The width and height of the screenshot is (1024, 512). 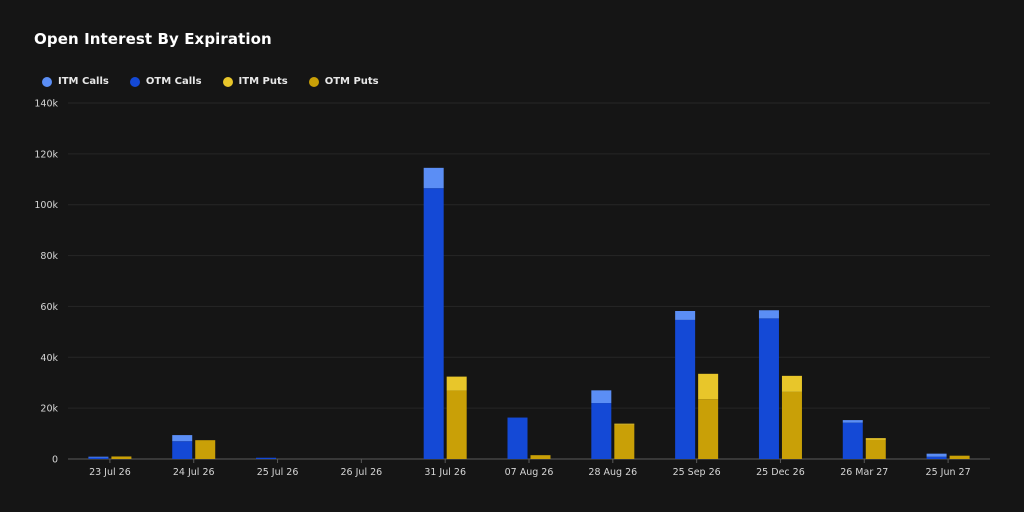 What do you see at coordinates (49, 409) in the screenshot?
I see `y-tick-label: 20k` at bounding box center [49, 409].